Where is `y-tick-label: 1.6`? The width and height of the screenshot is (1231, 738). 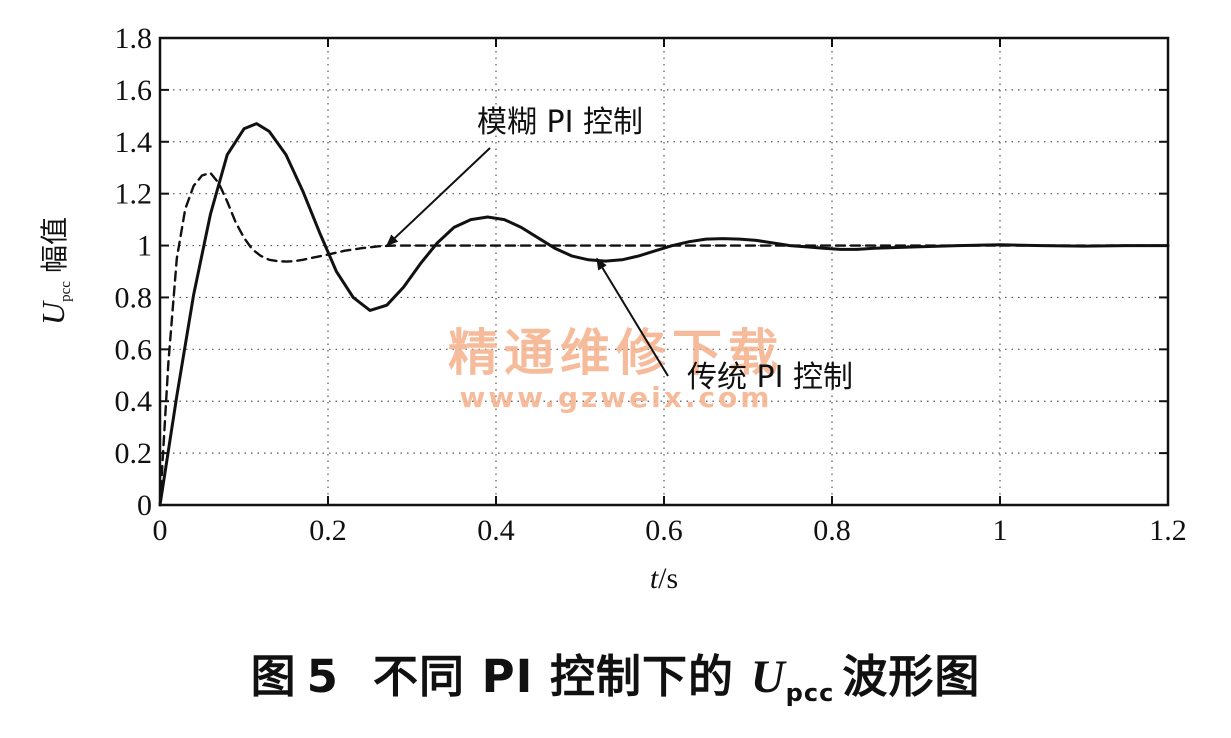
y-tick-label: 1.6 is located at coordinates (134, 90).